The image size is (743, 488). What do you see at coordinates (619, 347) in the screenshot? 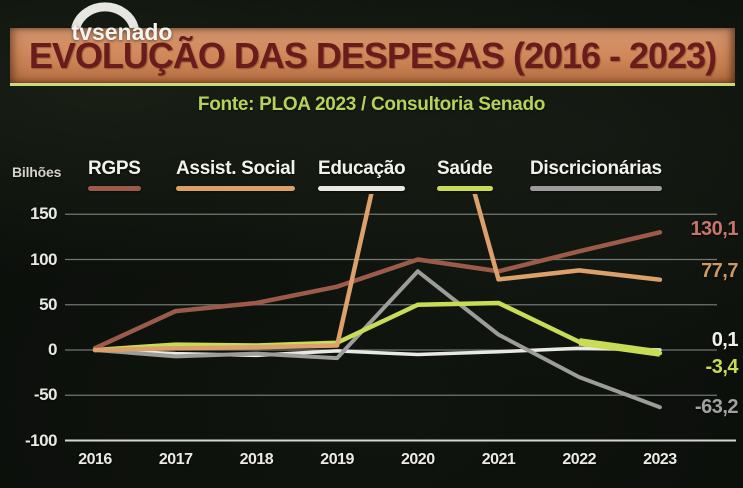
I see `series-line-saude-highlight` at bounding box center [619, 347].